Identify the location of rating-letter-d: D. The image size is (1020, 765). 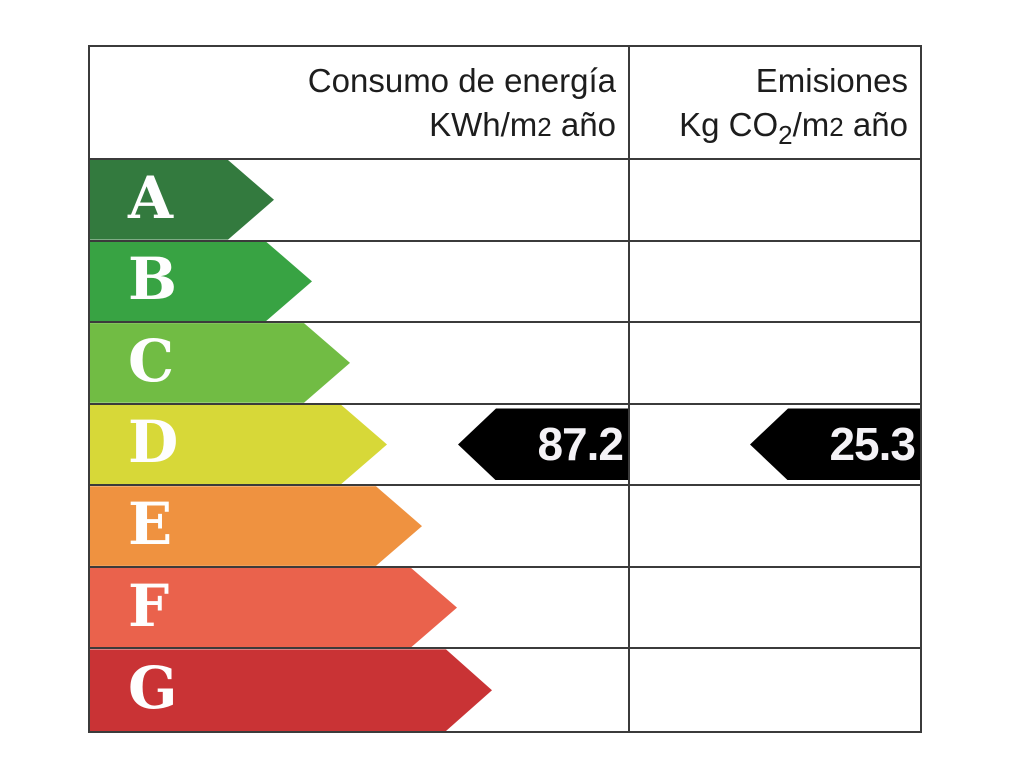
(153, 442).